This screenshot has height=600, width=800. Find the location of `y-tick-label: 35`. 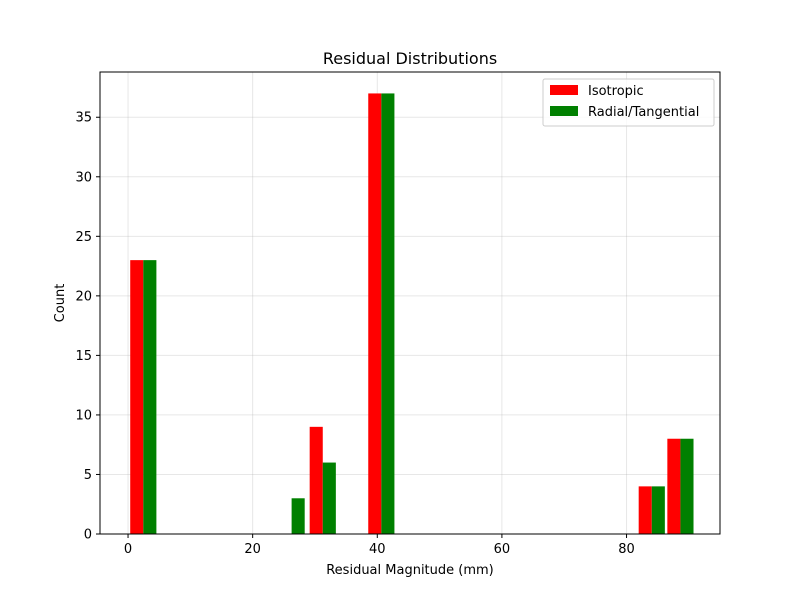

y-tick-label: 35 is located at coordinates (83, 118).